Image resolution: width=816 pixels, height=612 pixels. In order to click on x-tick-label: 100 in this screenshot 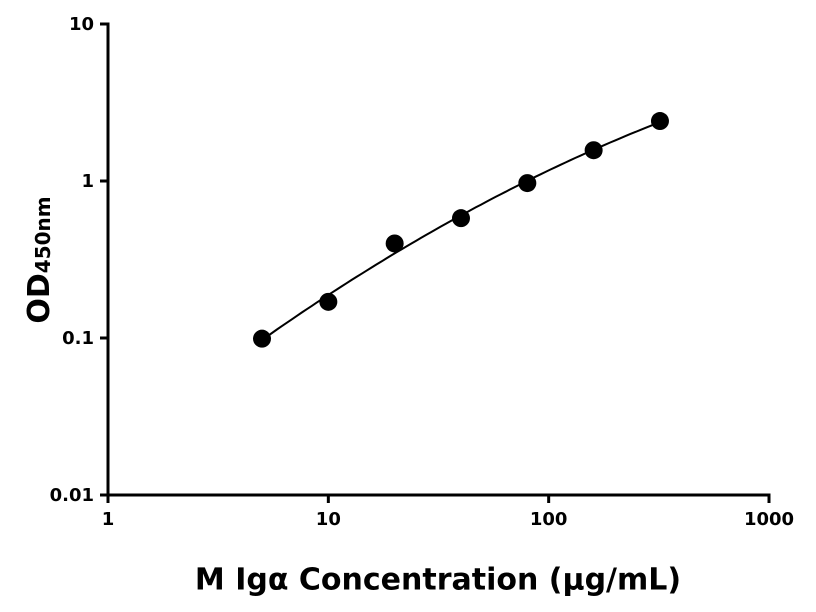, I will do `click(549, 519)`.